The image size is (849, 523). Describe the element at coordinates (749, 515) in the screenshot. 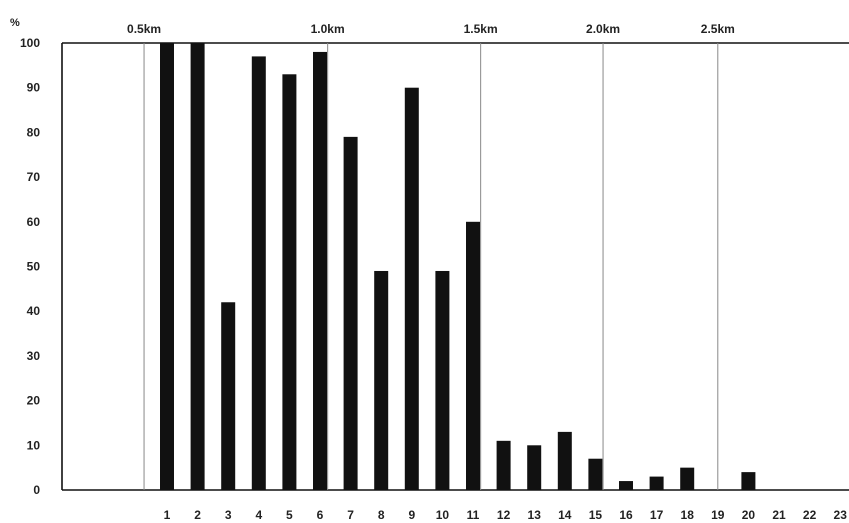

I see `x-tick-label-20: 20` at that location.